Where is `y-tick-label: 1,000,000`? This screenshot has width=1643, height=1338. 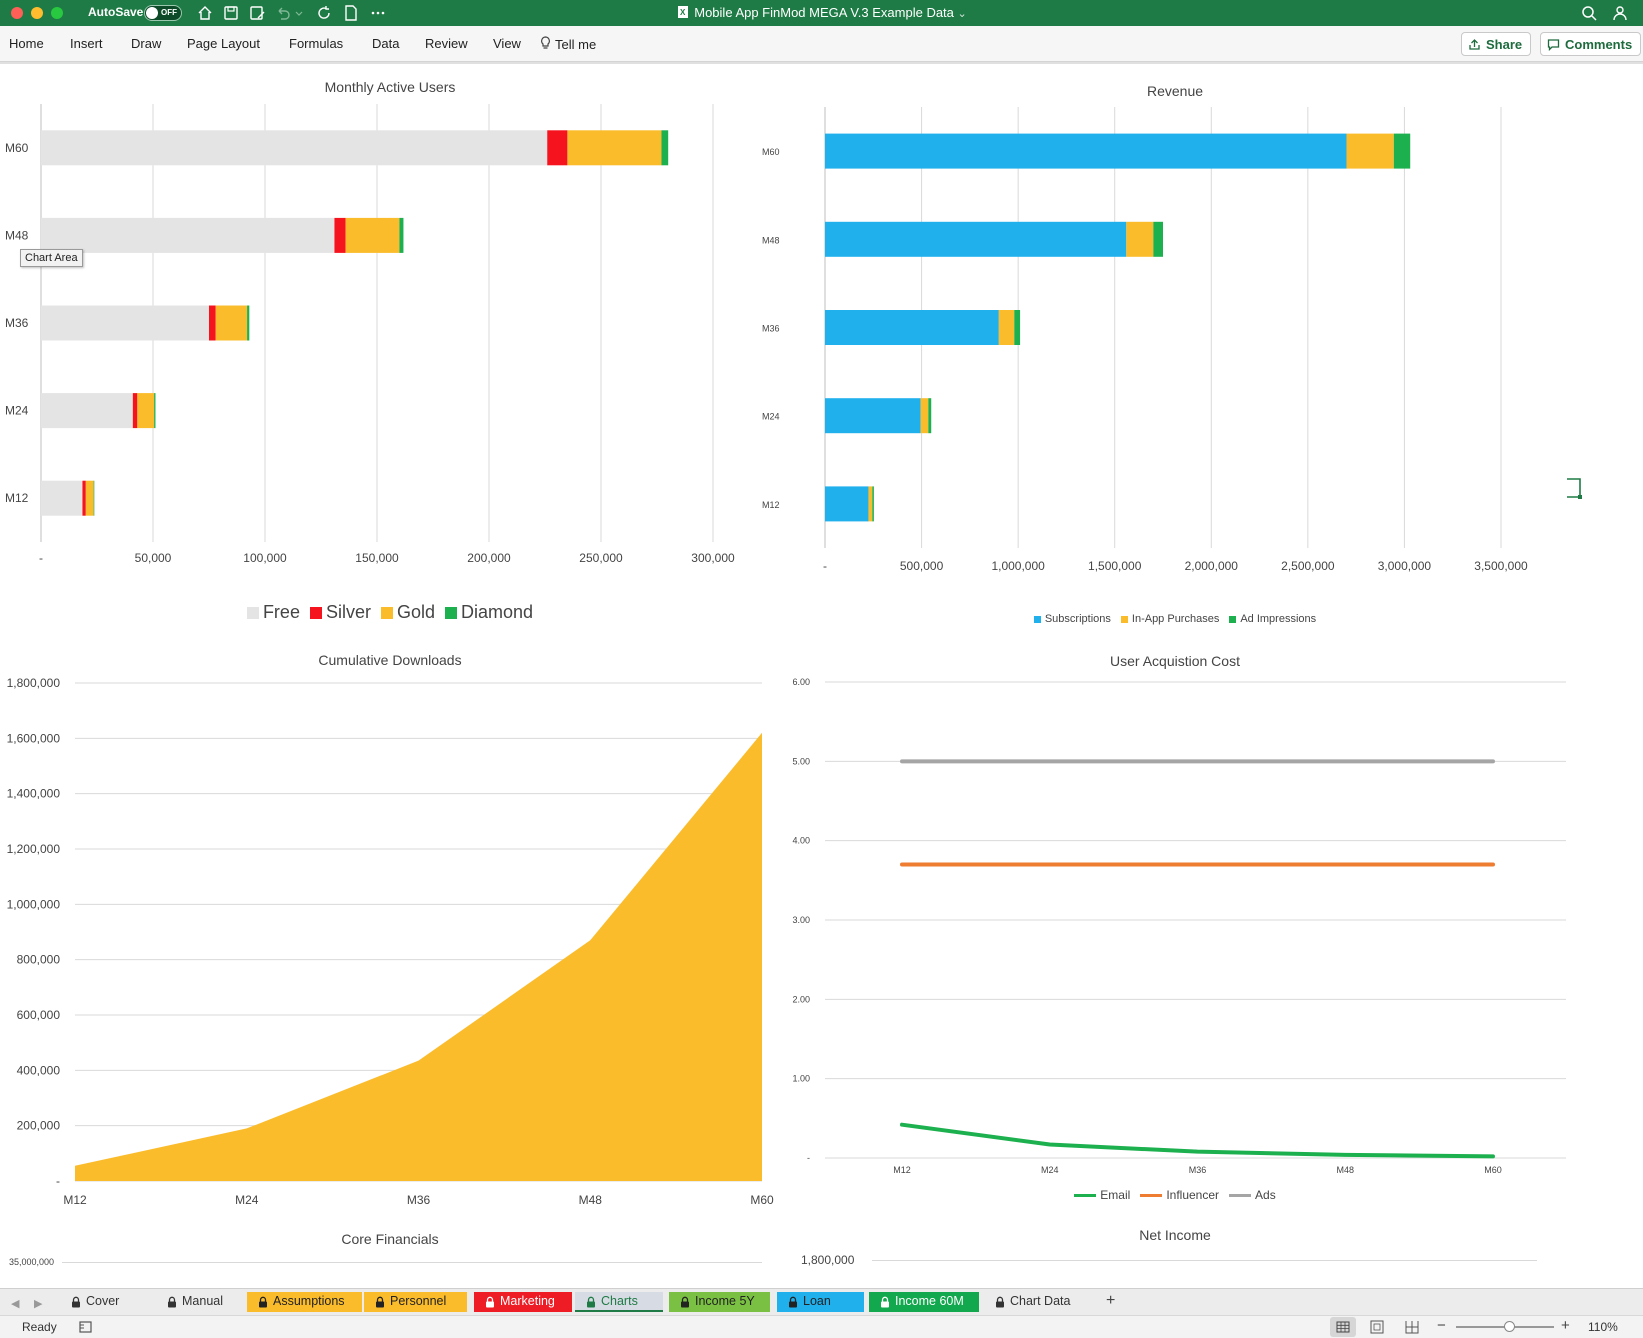
y-tick-label: 1,000,000 is located at coordinates (34, 904).